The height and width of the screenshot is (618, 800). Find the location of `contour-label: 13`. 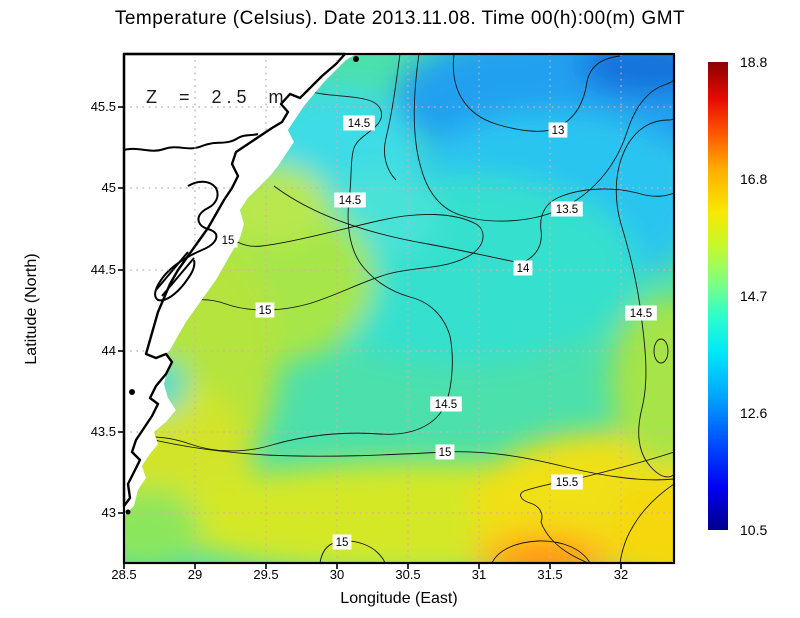

contour-label: 13 is located at coordinates (558, 130).